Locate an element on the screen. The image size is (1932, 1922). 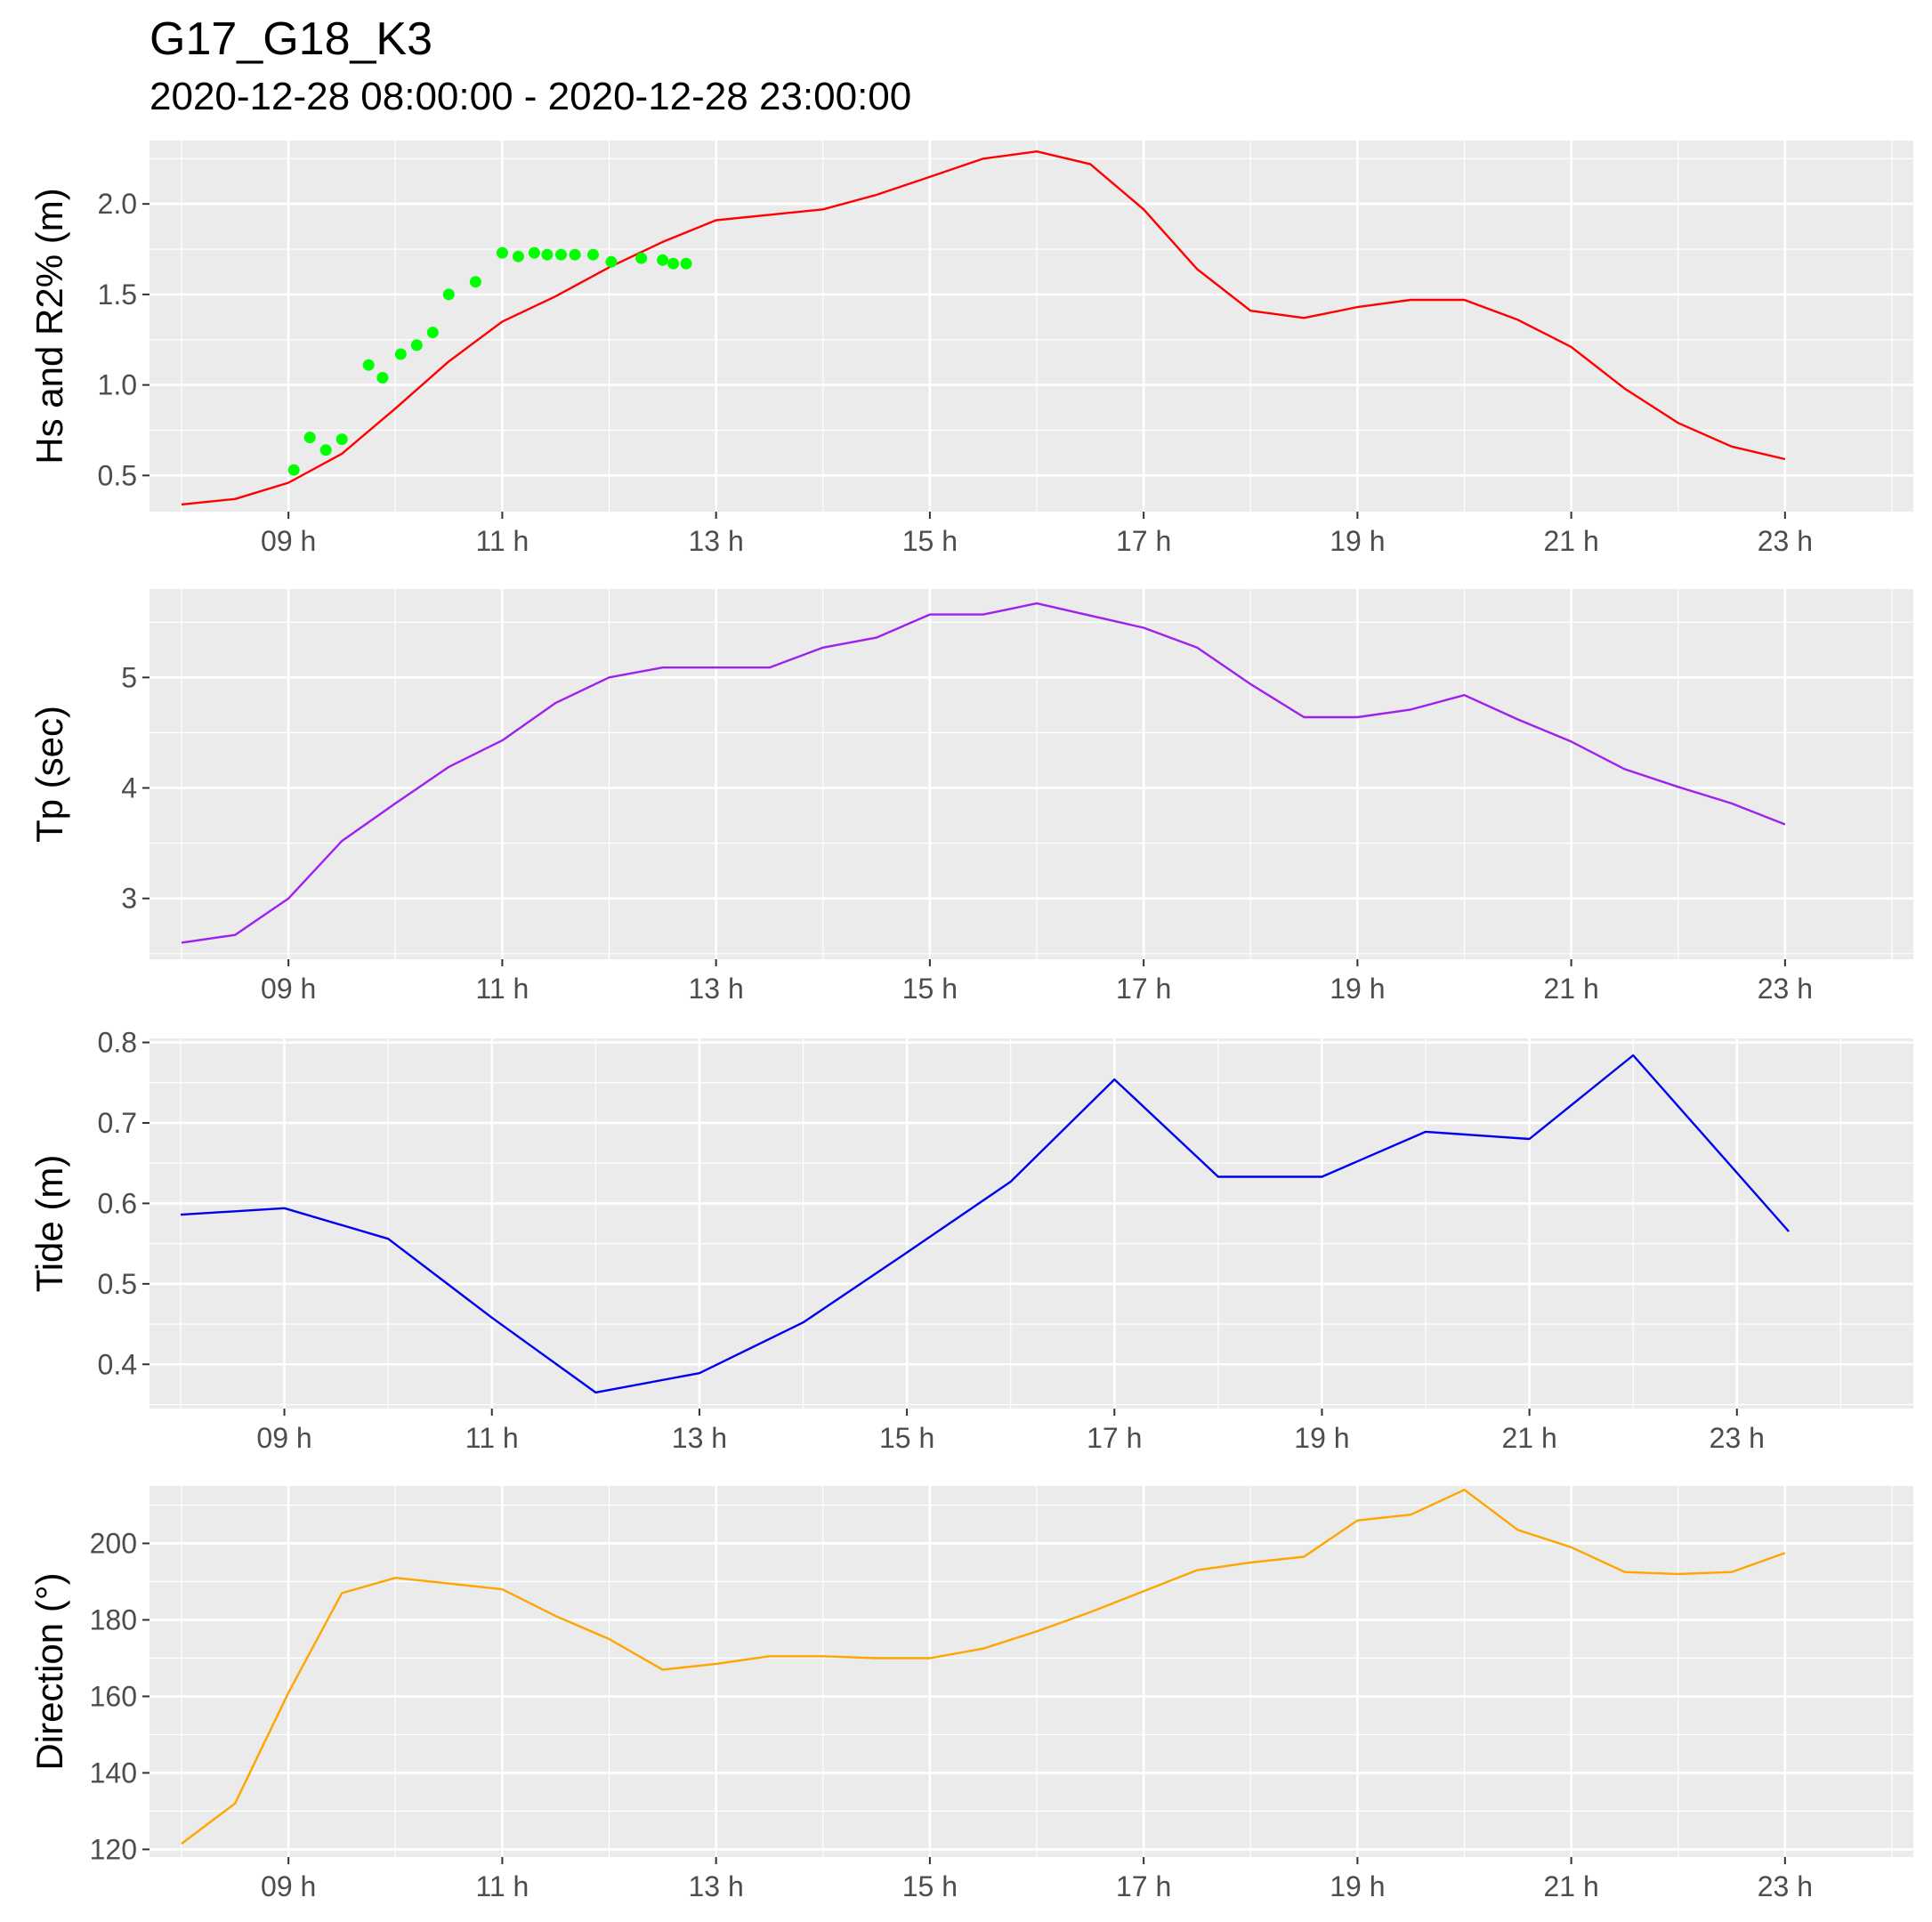
y-tick-label: 0.6 is located at coordinates (117, 1203).